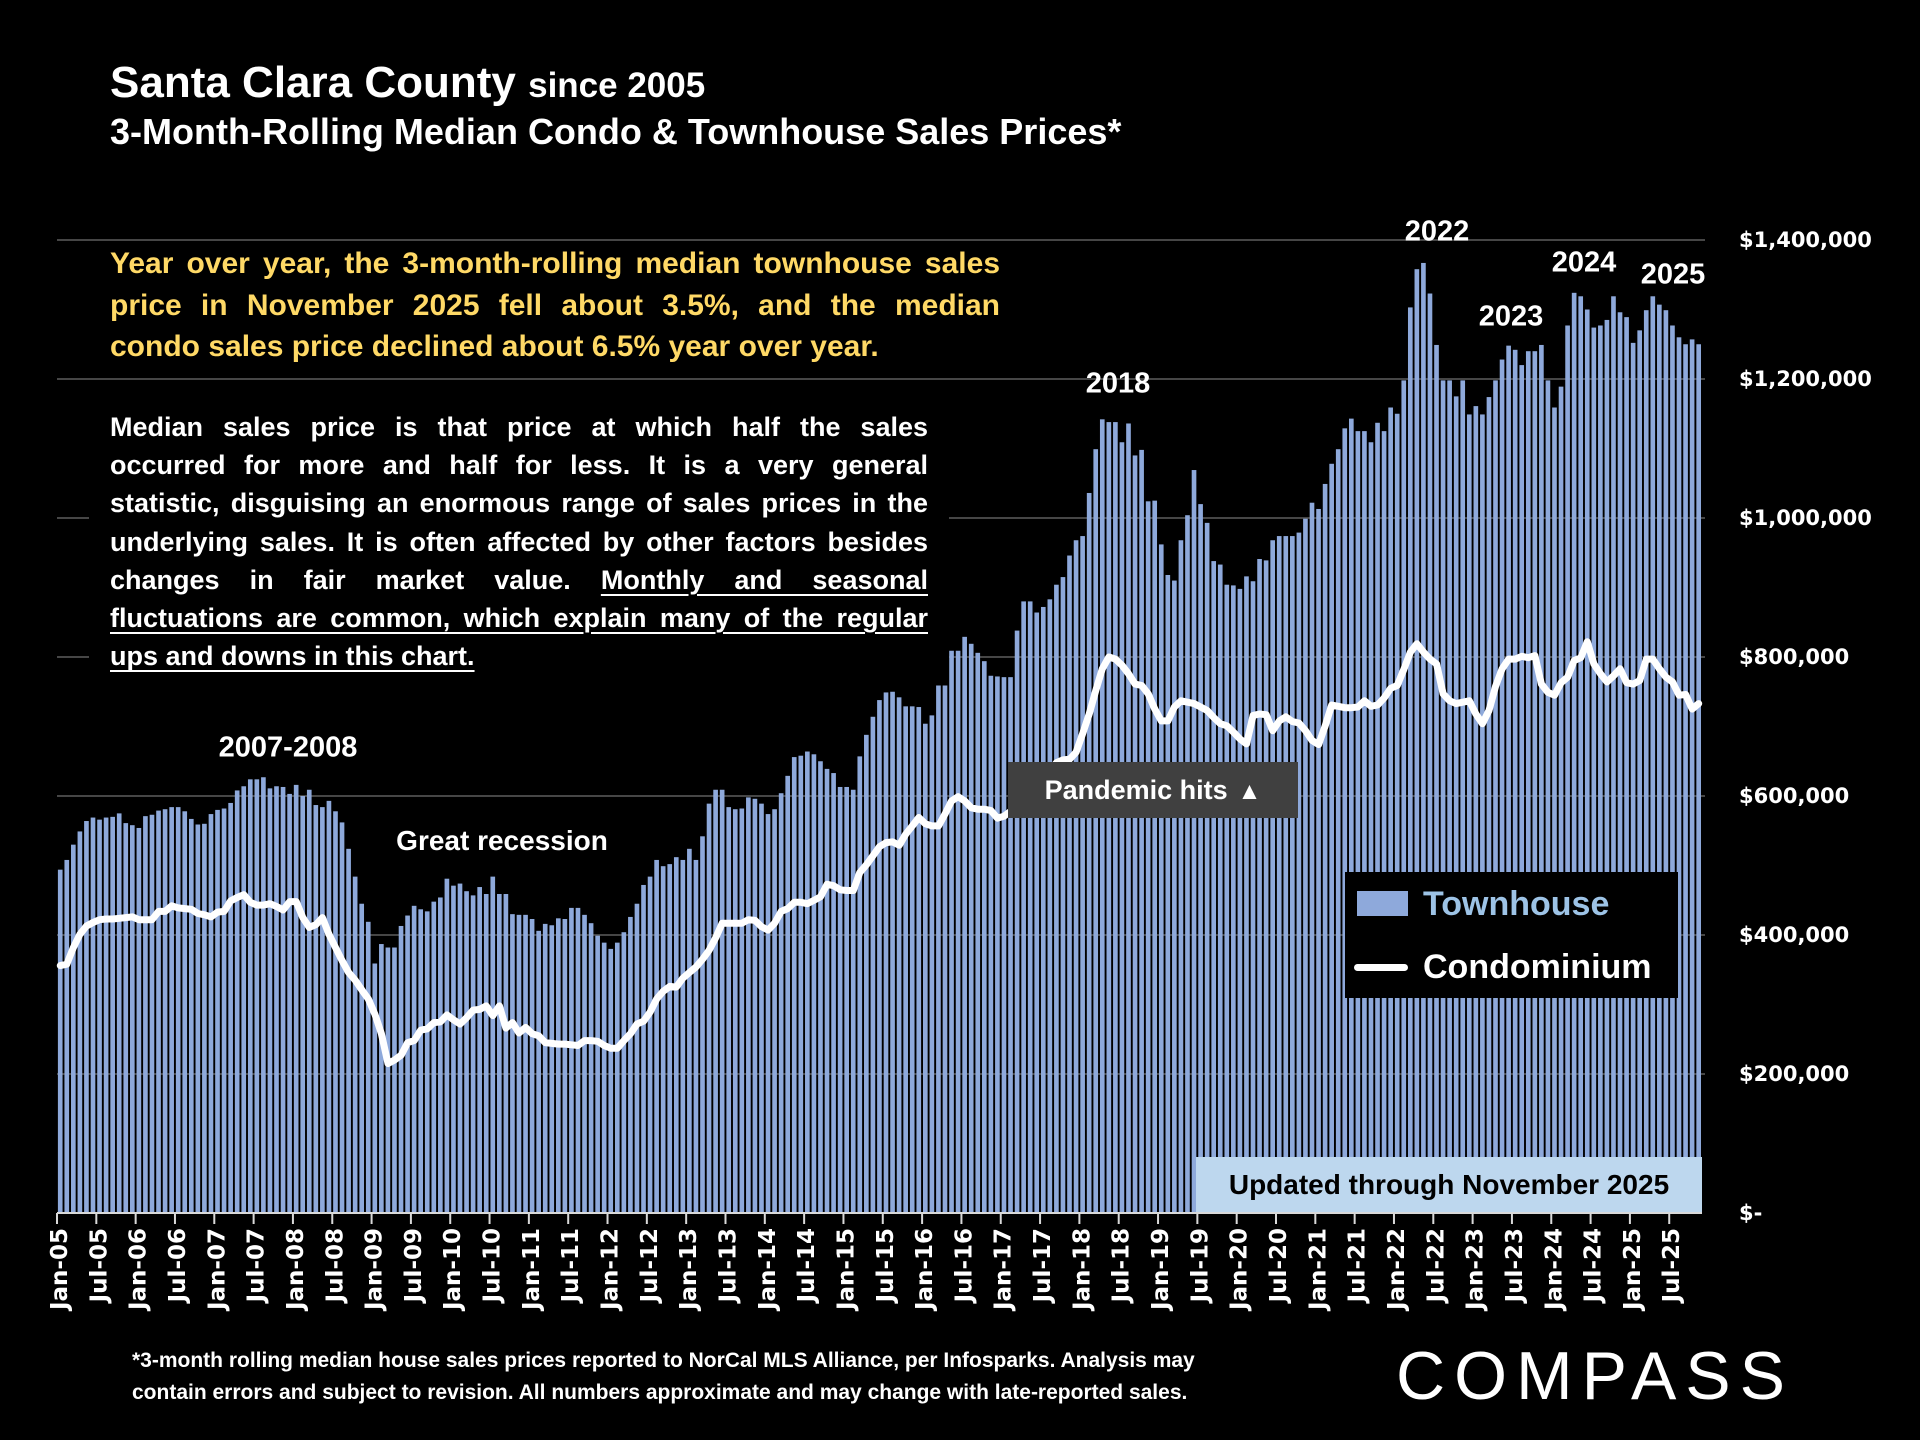 The height and width of the screenshot is (1440, 1920). What do you see at coordinates (1136, 789) in the screenshot?
I see `pandemic-label: Pandemic hits` at bounding box center [1136, 789].